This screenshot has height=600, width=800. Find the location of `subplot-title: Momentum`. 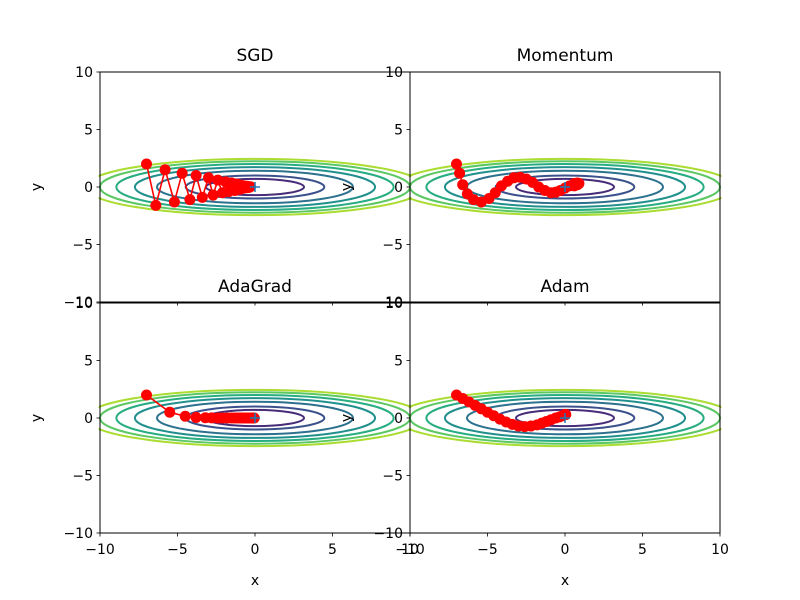

subplot-title: Momentum is located at coordinates (565, 56).